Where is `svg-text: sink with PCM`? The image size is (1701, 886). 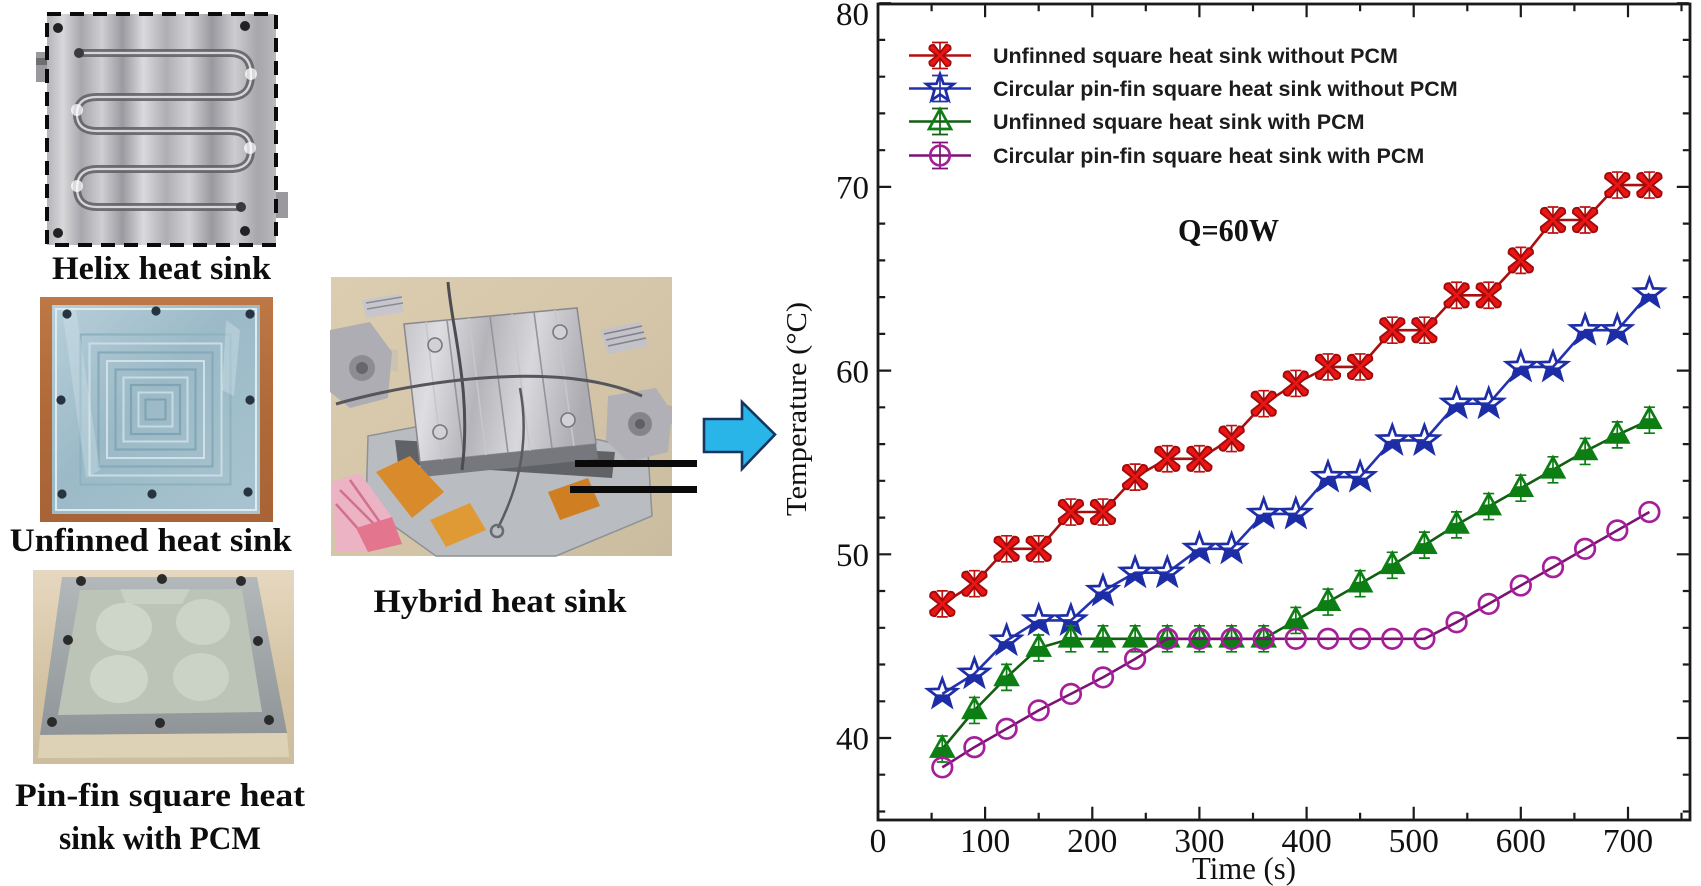
svg-text: sink with PCM is located at coordinates (160, 839).